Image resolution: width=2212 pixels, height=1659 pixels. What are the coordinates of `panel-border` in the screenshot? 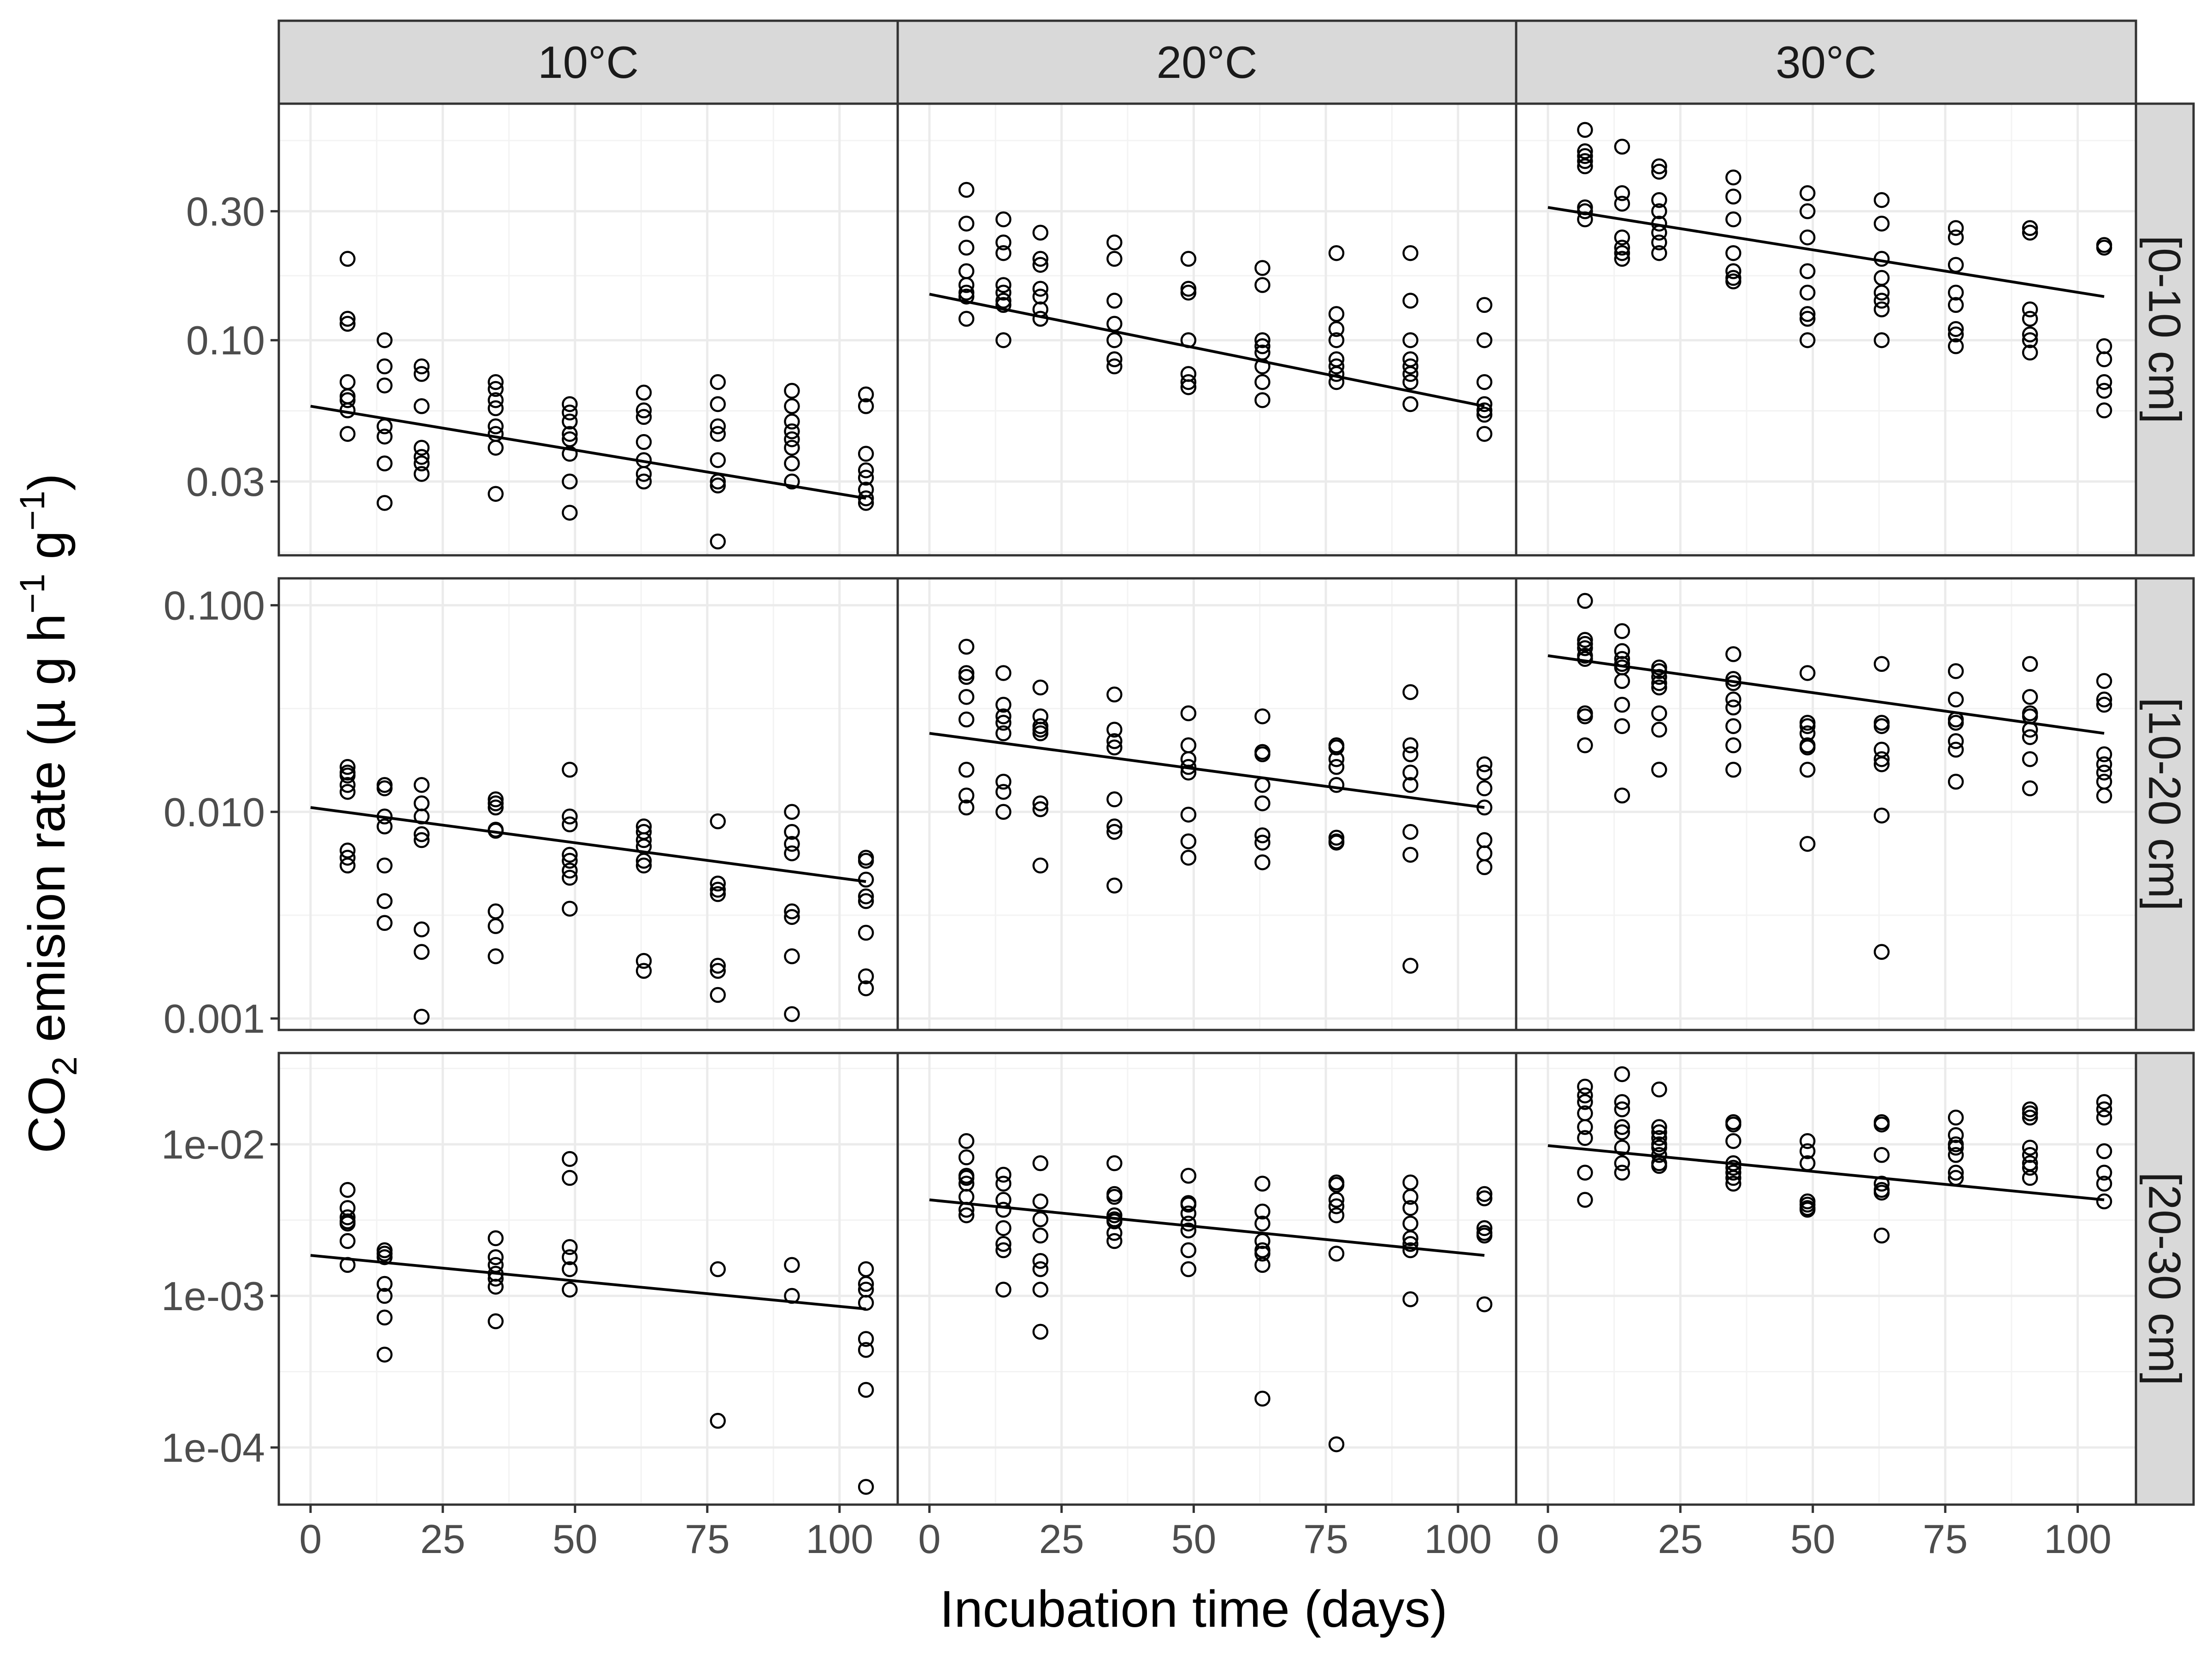 It's located at (1826, 329).